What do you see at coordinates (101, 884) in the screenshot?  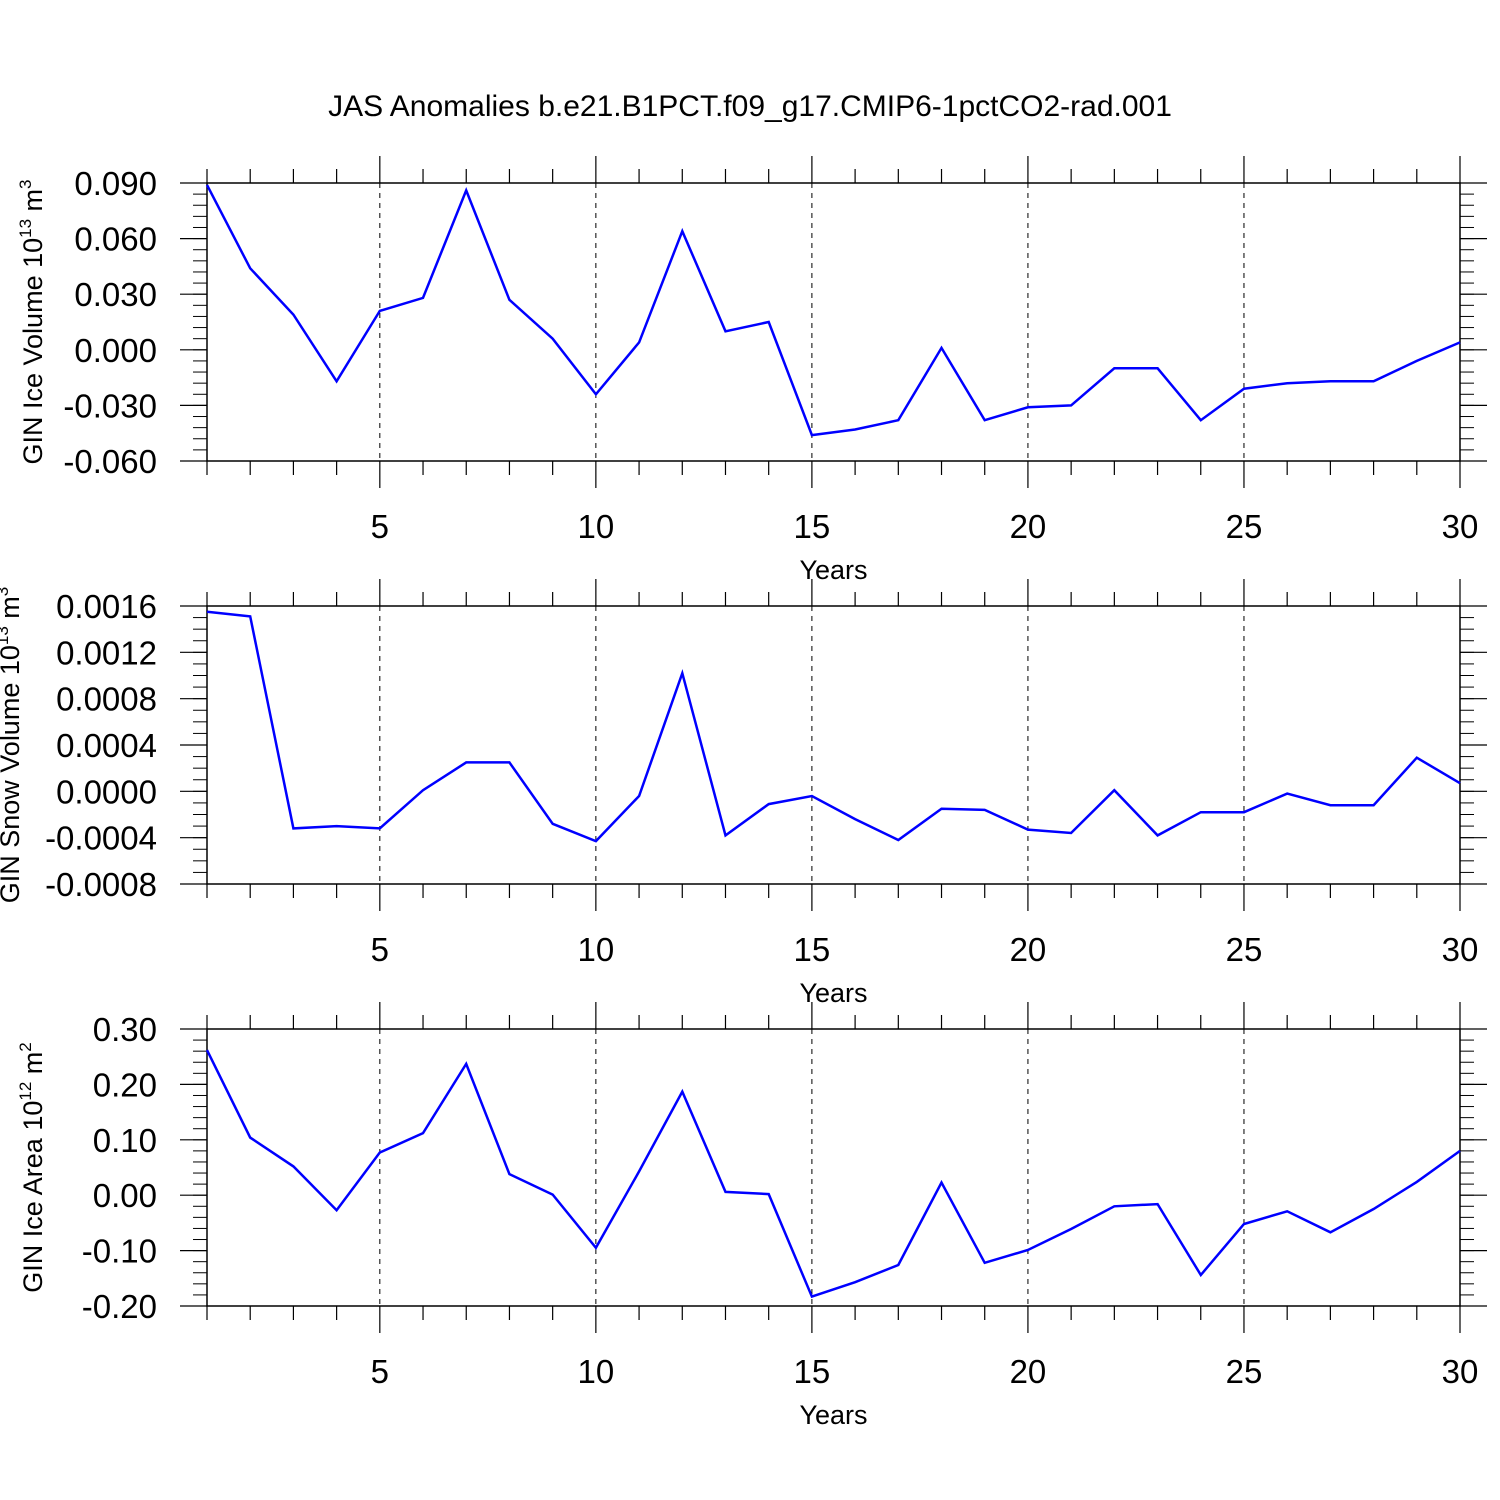 I see `y-tick-label: -0.0008` at bounding box center [101, 884].